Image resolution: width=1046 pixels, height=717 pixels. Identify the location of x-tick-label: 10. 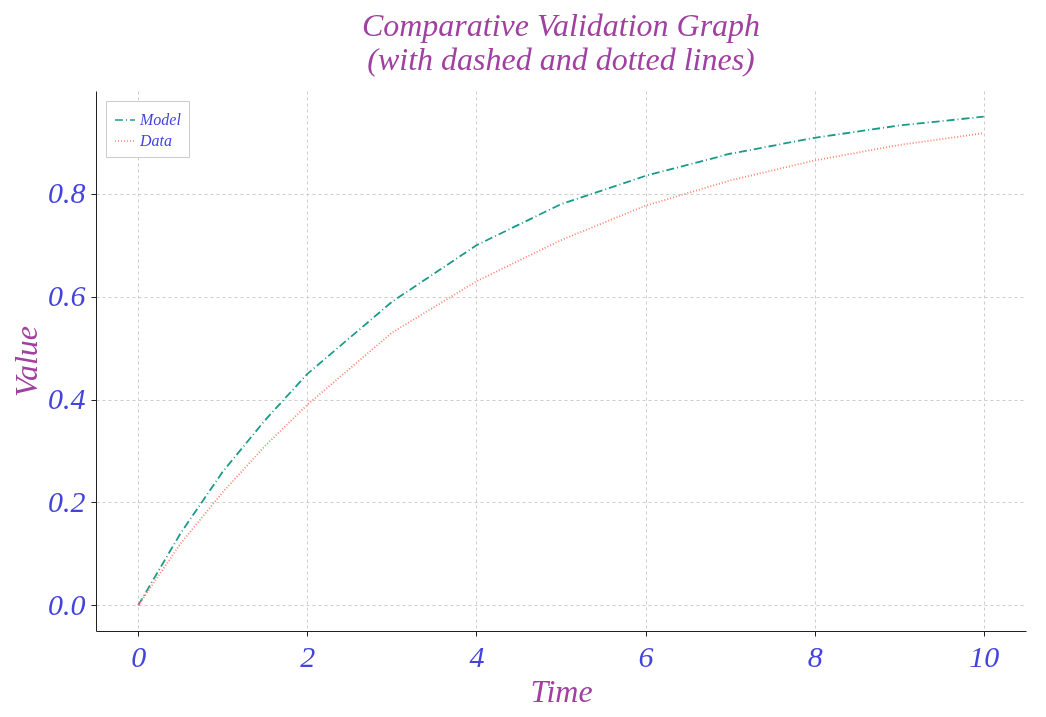
(984, 656).